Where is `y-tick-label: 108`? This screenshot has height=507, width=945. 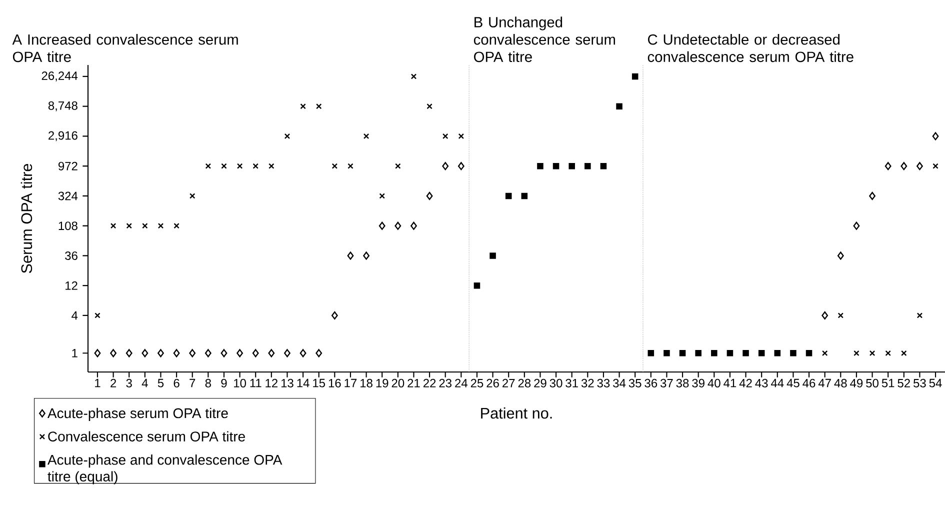
y-tick-label: 108 is located at coordinates (68, 226).